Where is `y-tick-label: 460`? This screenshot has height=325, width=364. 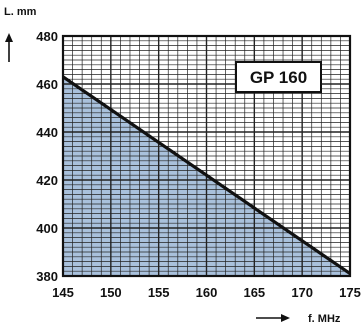
y-tick-label: 460 is located at coordinates (47, 84).